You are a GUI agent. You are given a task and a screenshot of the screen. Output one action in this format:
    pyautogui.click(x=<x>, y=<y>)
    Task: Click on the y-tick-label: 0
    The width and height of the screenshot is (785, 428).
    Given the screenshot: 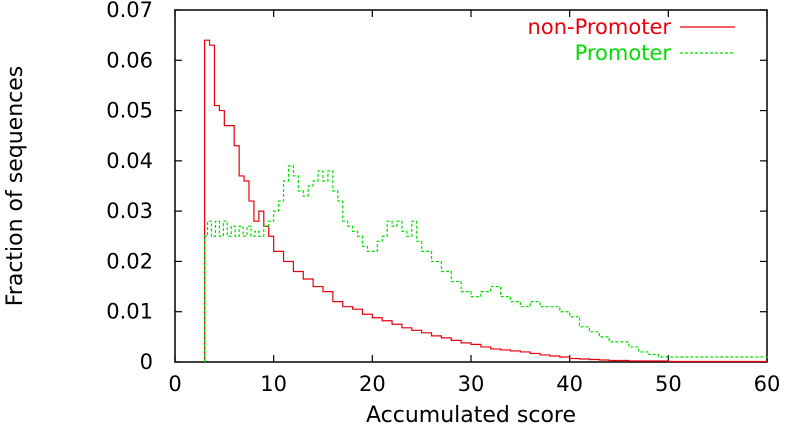 What is the action you would take?
    pyautogui.click(x=146, y=362)
    